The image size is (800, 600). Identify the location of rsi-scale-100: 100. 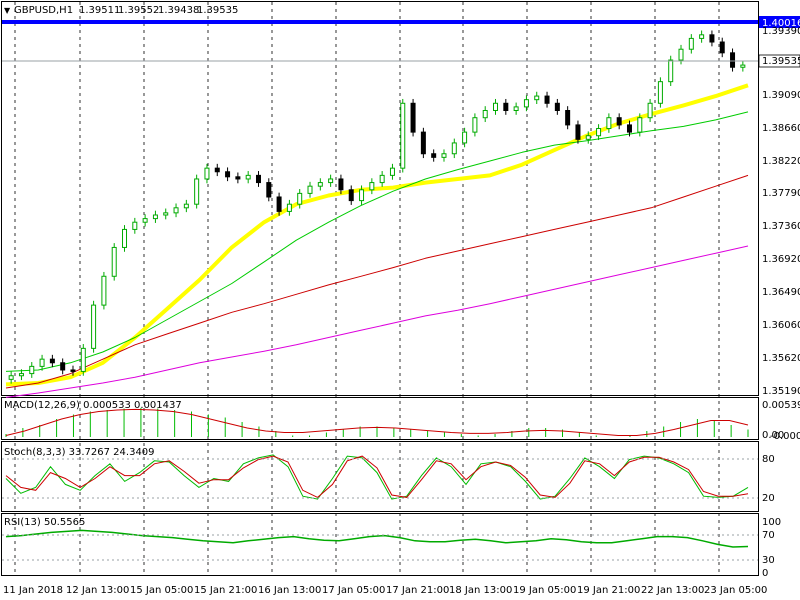
(771, 522).